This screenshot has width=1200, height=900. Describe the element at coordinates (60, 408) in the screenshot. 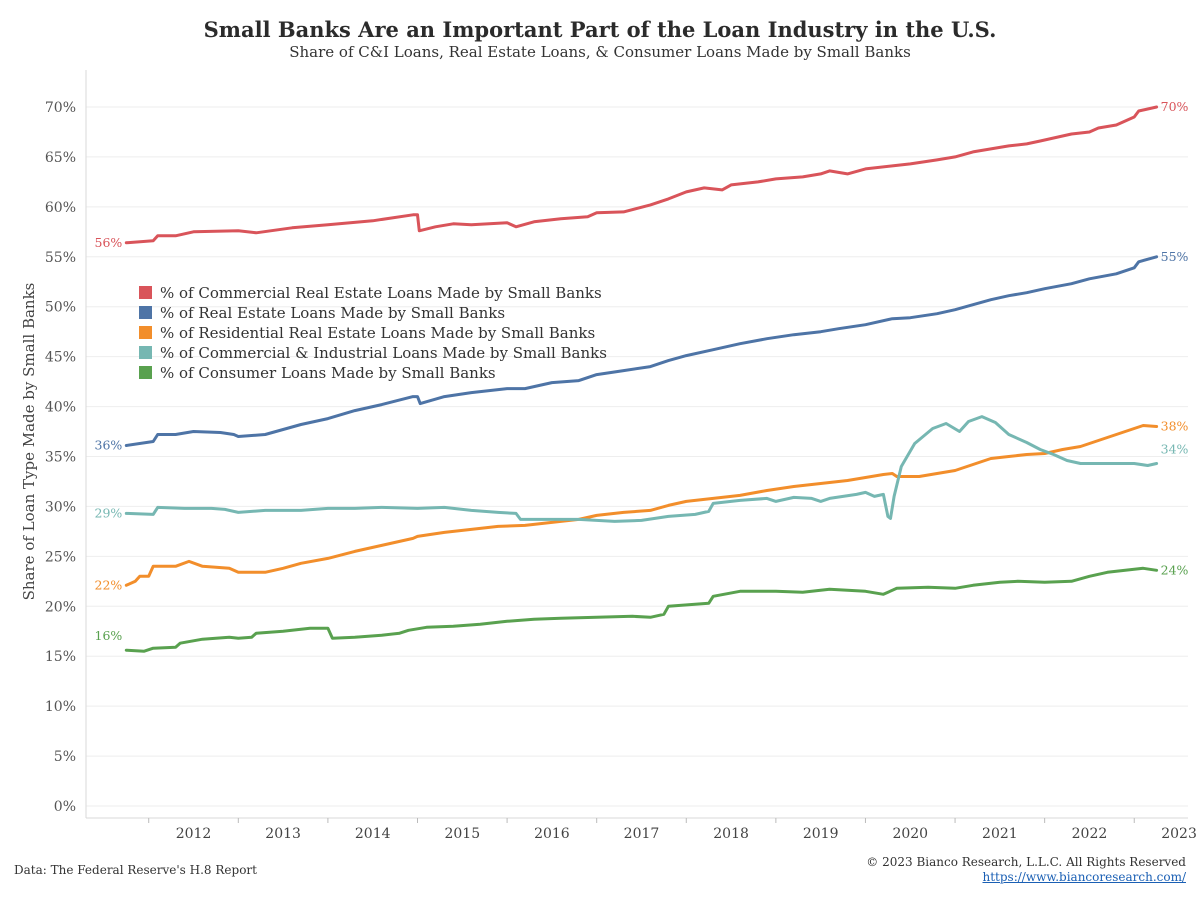

I see `y-tick-label: 40%` at that location.